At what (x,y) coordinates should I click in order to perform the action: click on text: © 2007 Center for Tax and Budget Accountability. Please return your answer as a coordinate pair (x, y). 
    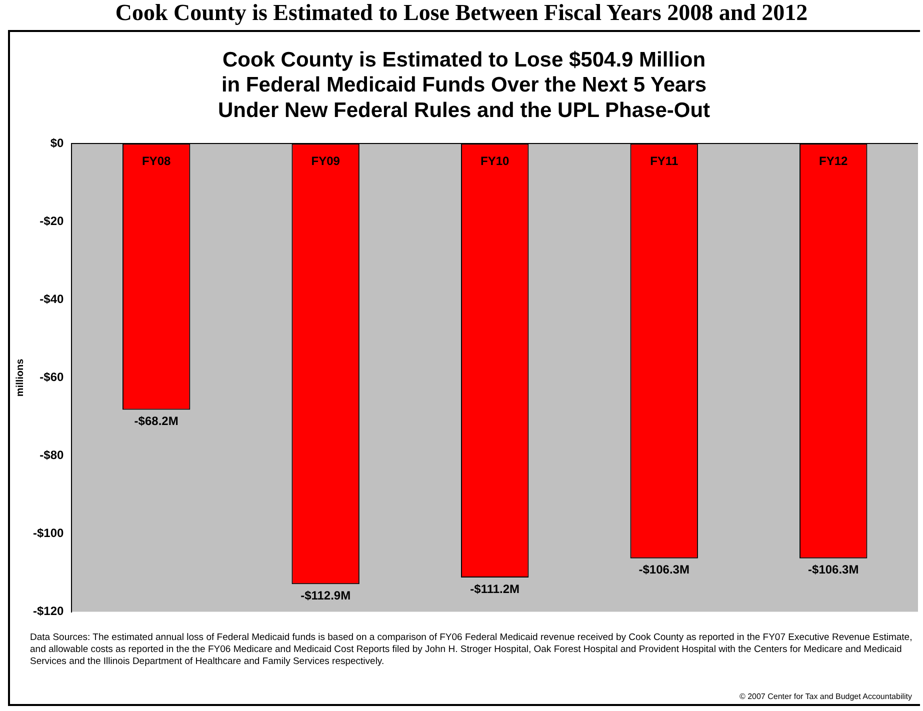
    Looking at the image, I should click on (825, 696).